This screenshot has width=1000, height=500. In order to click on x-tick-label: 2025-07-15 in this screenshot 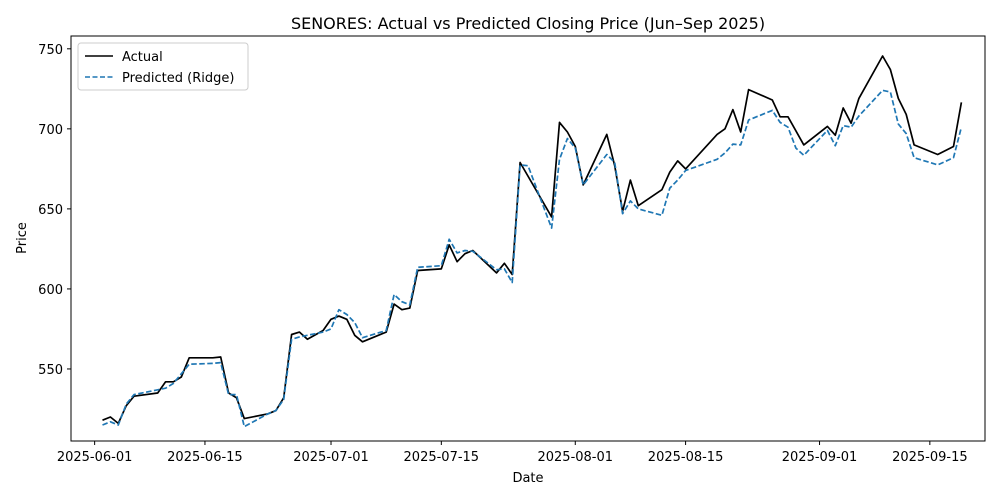, I will do `click(442, 457)`.